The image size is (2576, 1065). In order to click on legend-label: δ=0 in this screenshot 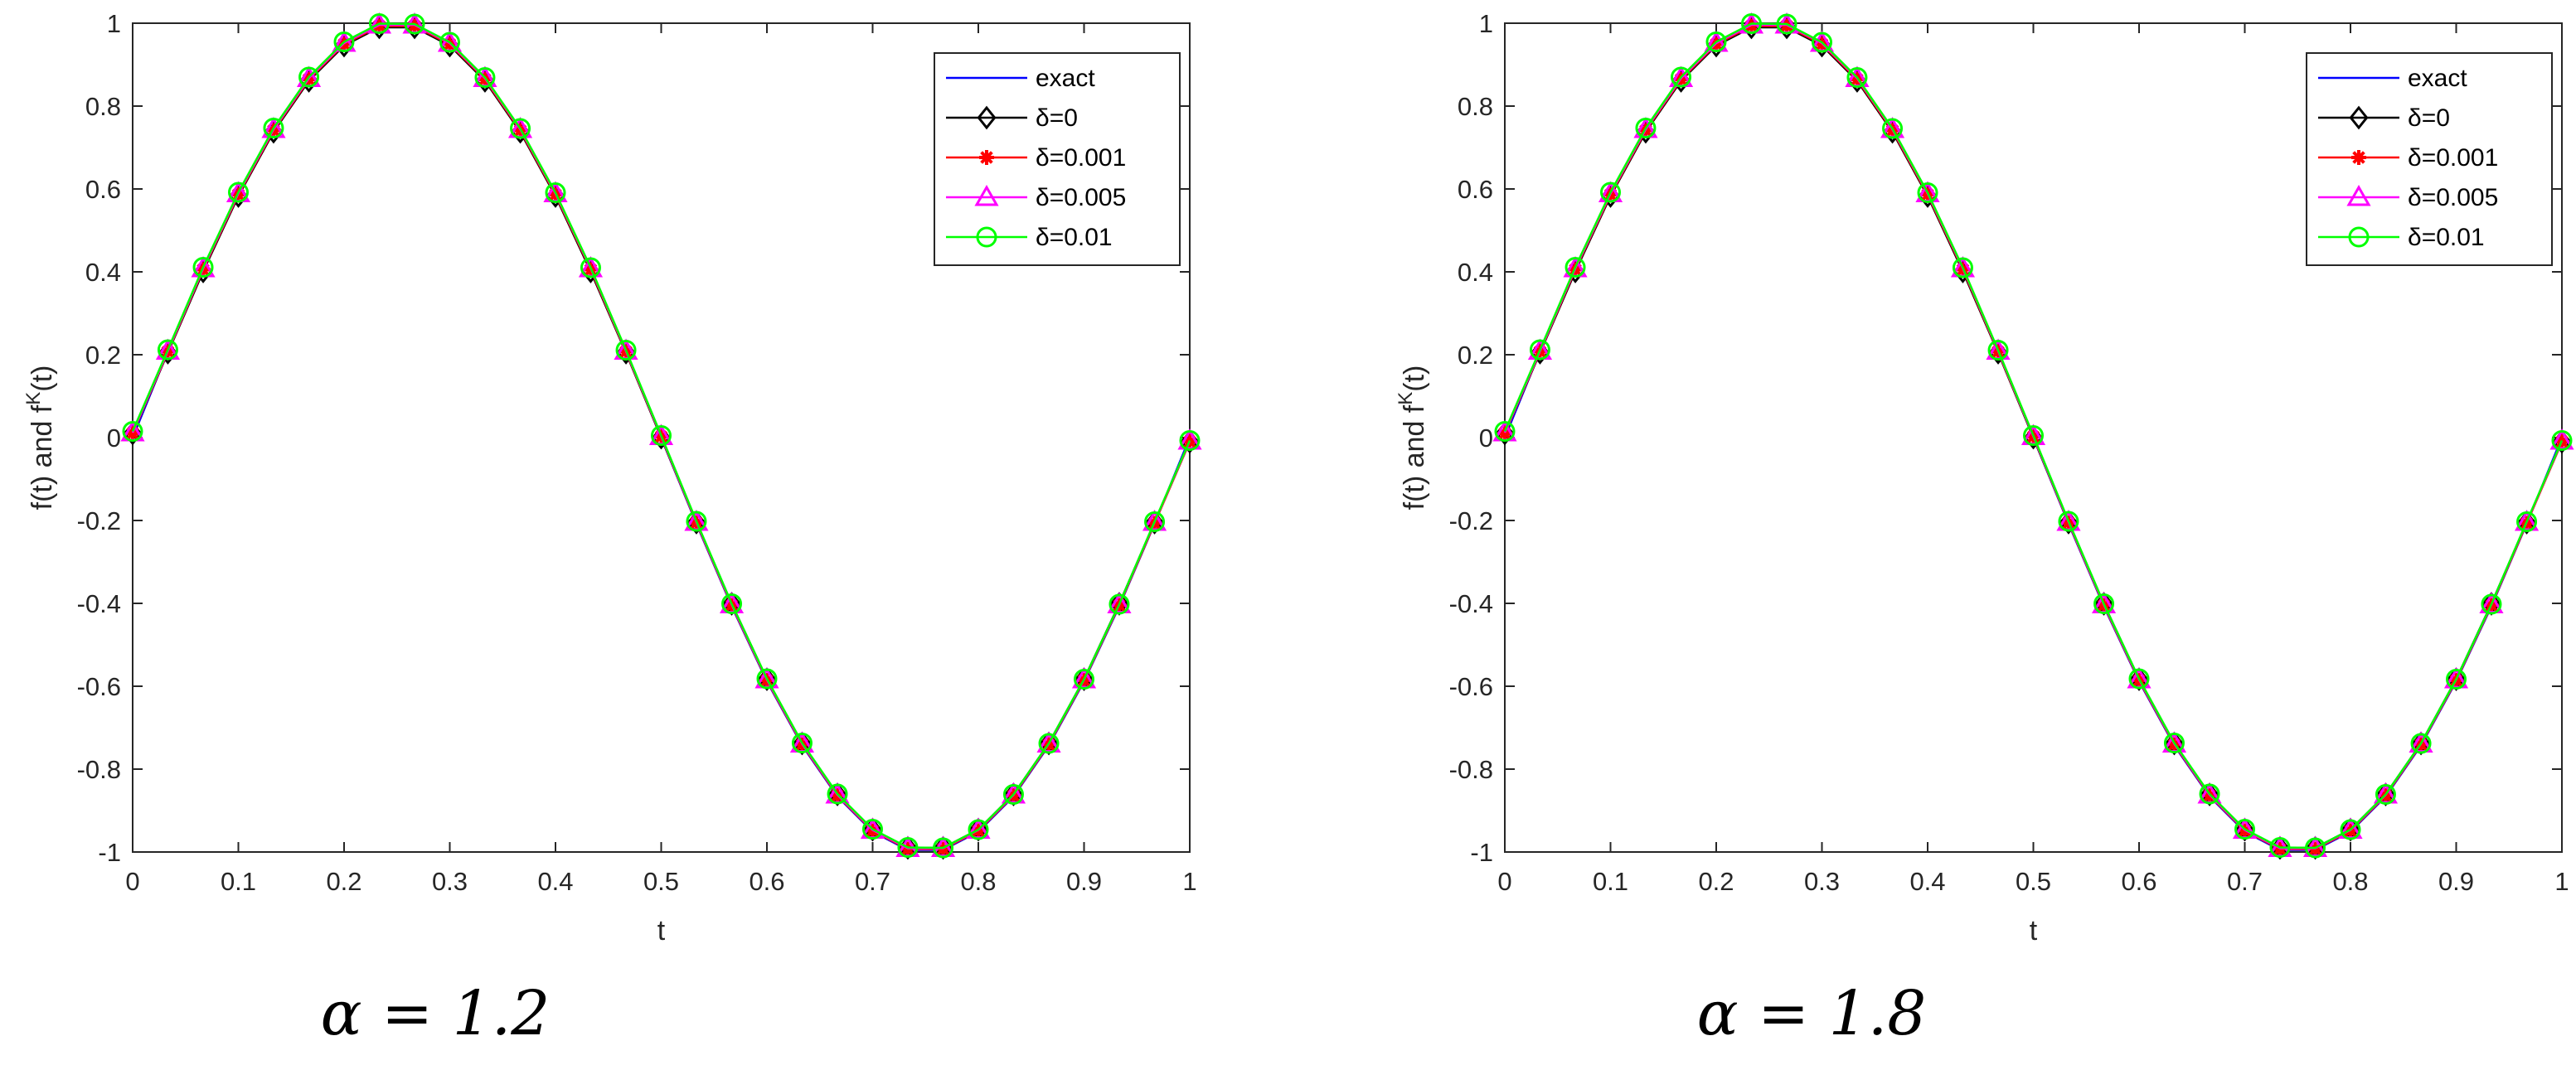, I will do `click(2429, 118)`.